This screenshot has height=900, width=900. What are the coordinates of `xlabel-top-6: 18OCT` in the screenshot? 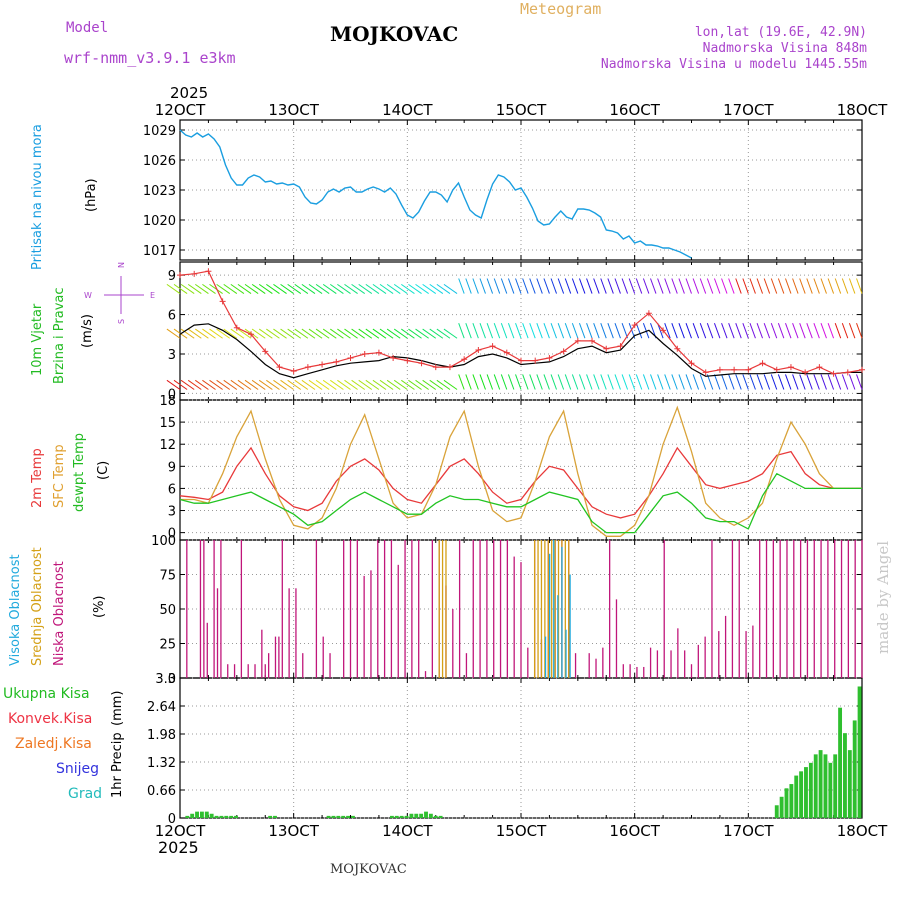 It's located at (862, 110).